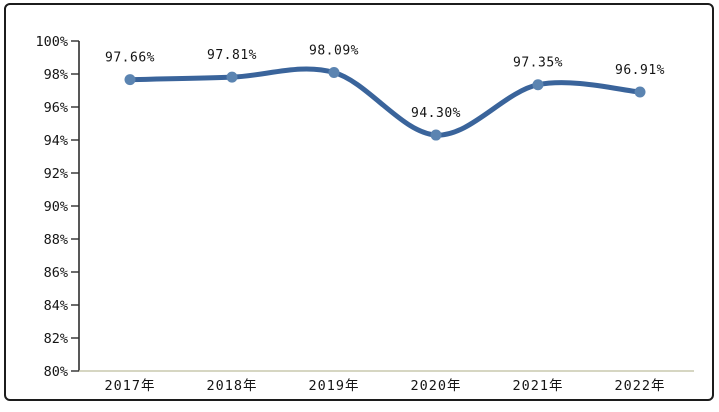 This screenshot has width=719, height=412. I want to click on y-tick-label: 100%, so click(51, 42).